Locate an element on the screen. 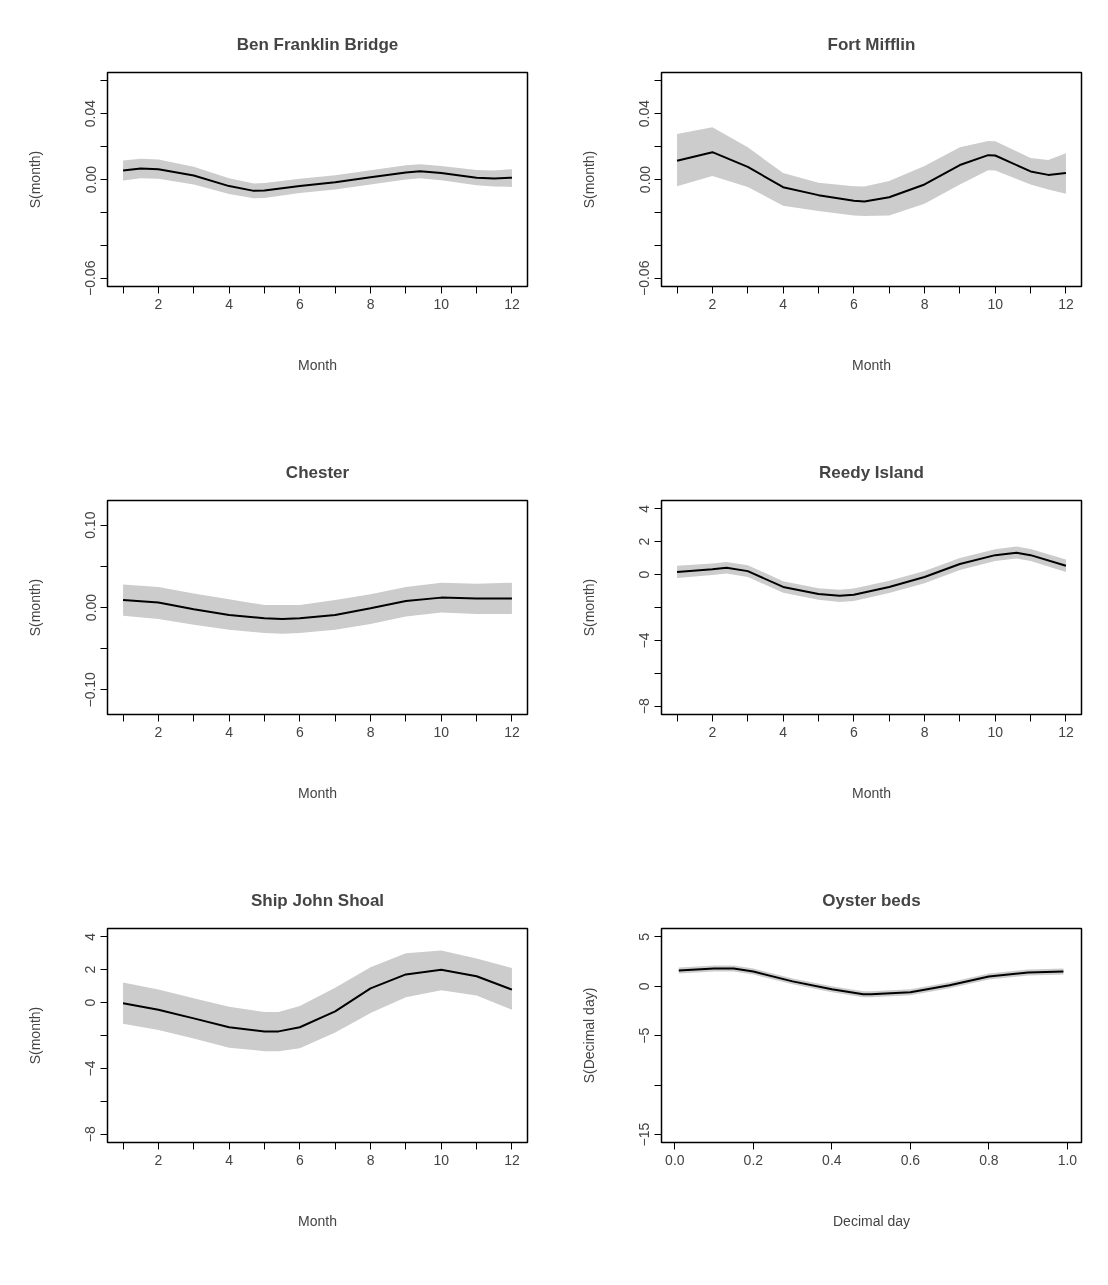  x-tick-label: 0.6 is located at coordinates (910, 1159).